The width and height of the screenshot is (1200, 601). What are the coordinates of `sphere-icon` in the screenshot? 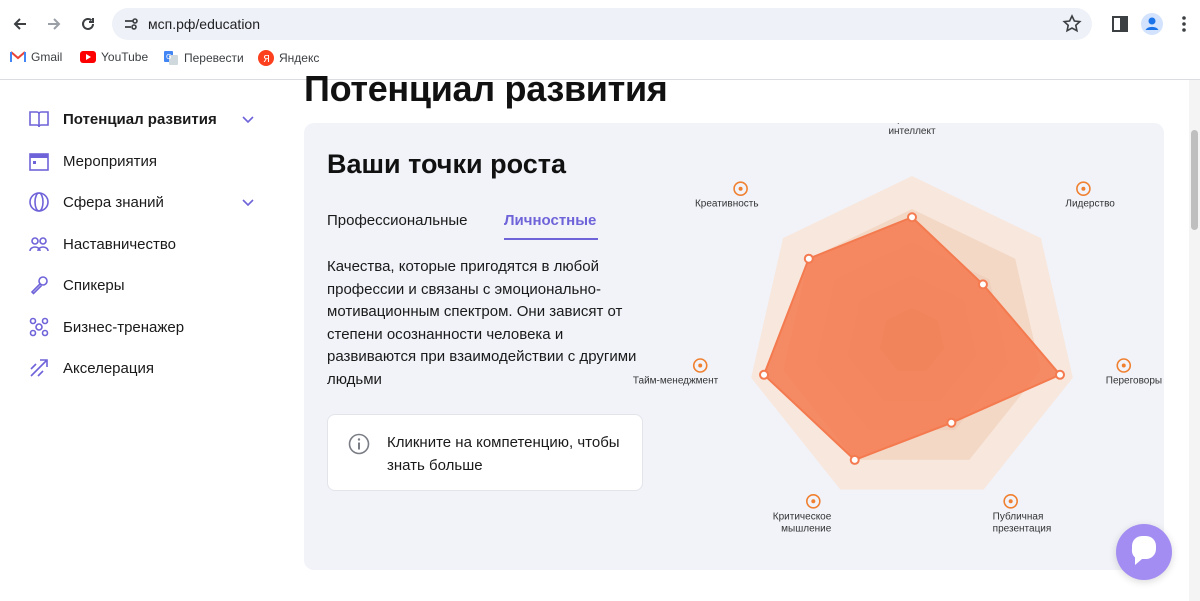 It's located at (39, 202).